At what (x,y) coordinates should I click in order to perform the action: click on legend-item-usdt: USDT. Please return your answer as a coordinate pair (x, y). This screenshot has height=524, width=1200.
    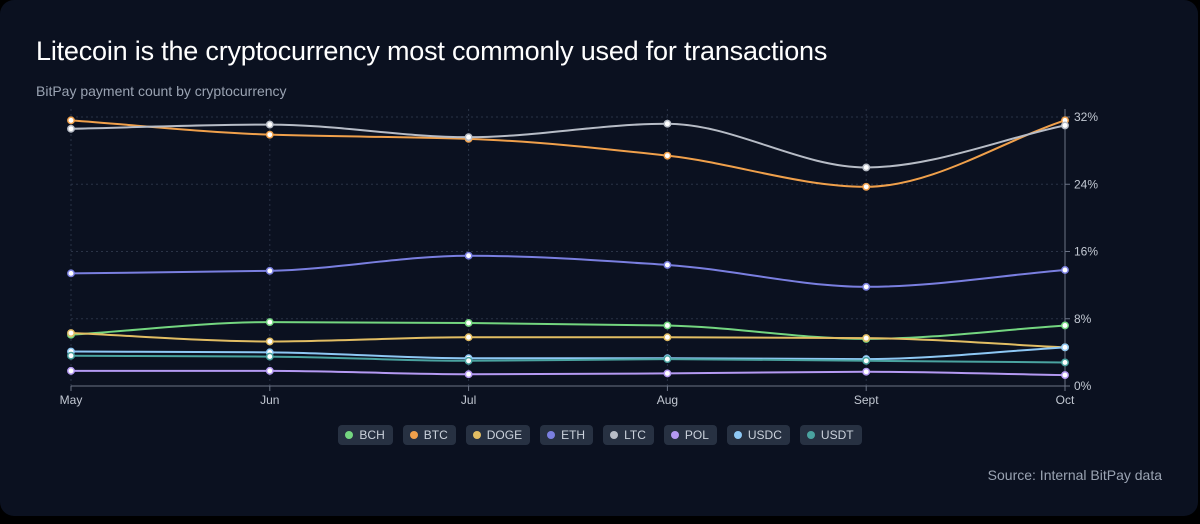
    Looking at the image, I should click on (830, 435).